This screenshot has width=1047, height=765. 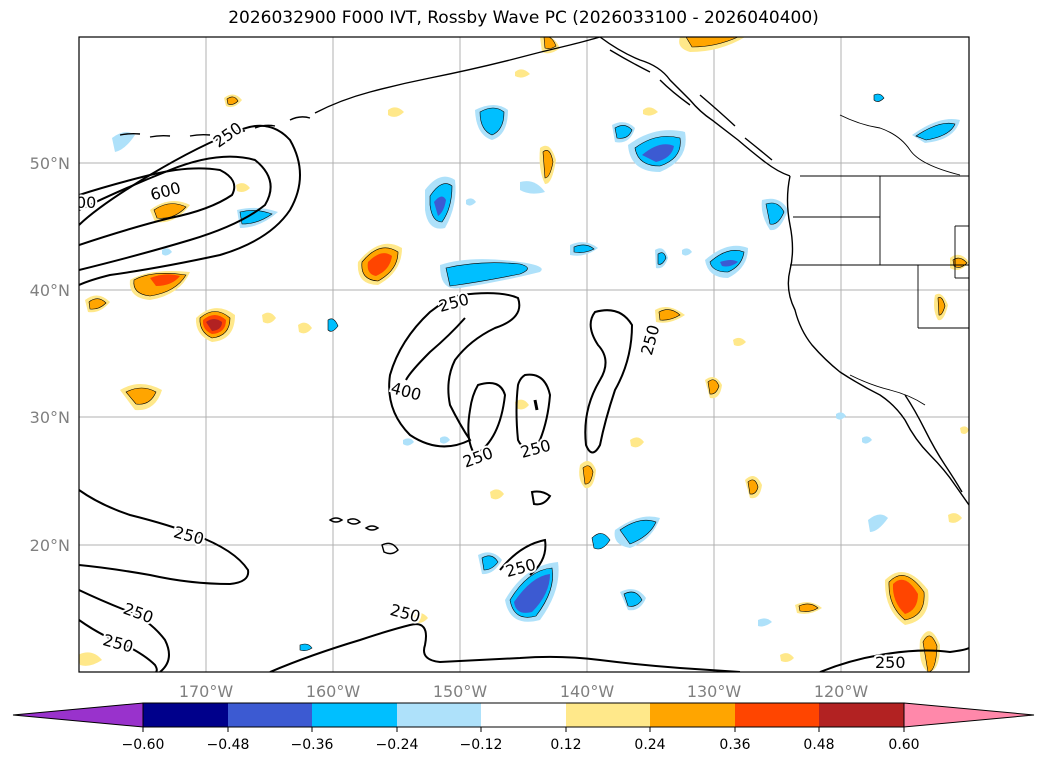 I want to click on colorbar-outline, so click(x=523, y=715).